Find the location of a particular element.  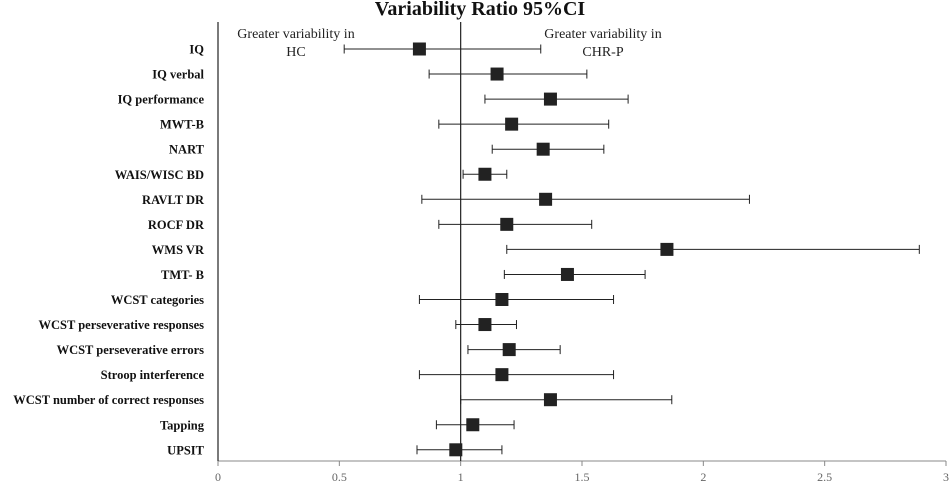

x-tick-label: 0.5 is located at coordinates (339, 476).